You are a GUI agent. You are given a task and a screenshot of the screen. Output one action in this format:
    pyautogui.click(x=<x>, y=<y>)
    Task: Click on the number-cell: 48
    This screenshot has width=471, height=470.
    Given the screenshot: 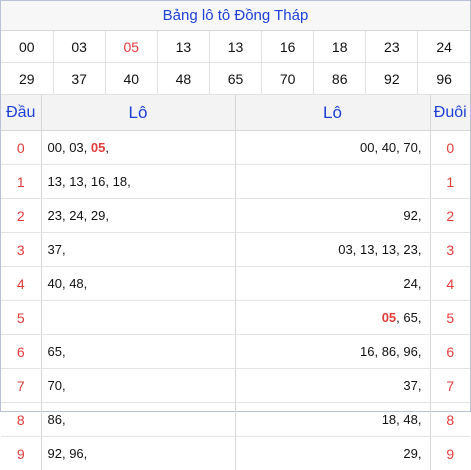 What is the action you would take?
    pyautogui.click(x=183, y=79)
    